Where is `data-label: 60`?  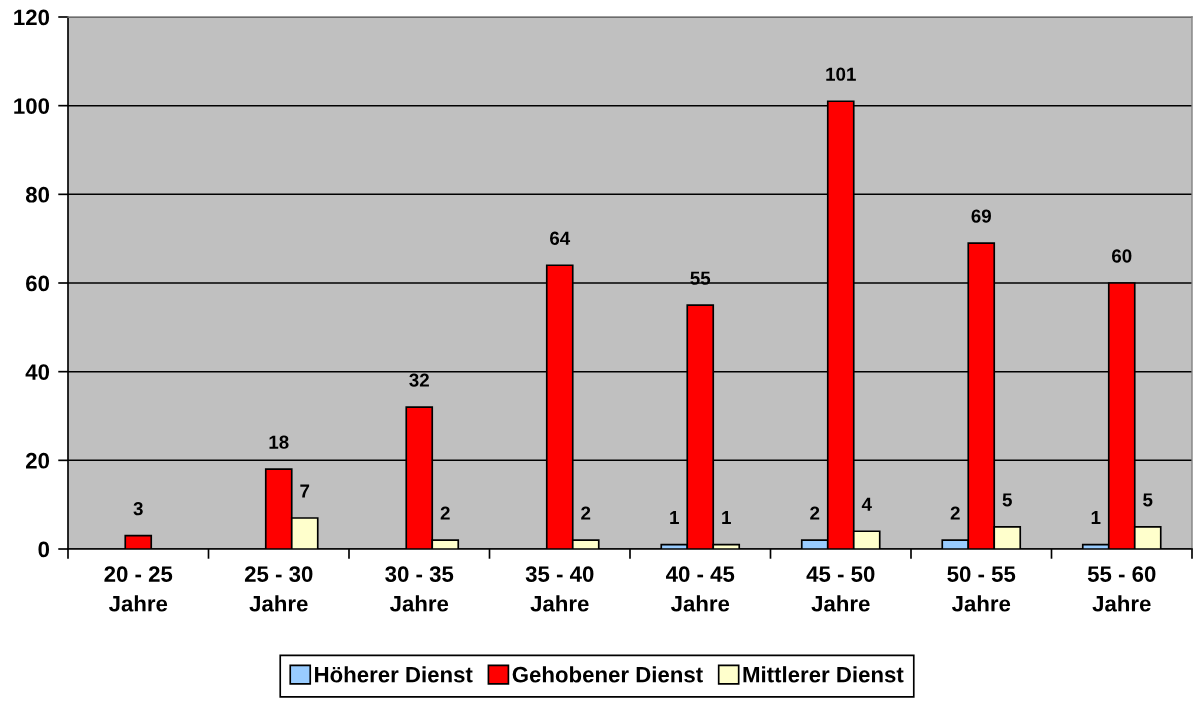 data-label: 60 is located at coordinates (1122, 256).